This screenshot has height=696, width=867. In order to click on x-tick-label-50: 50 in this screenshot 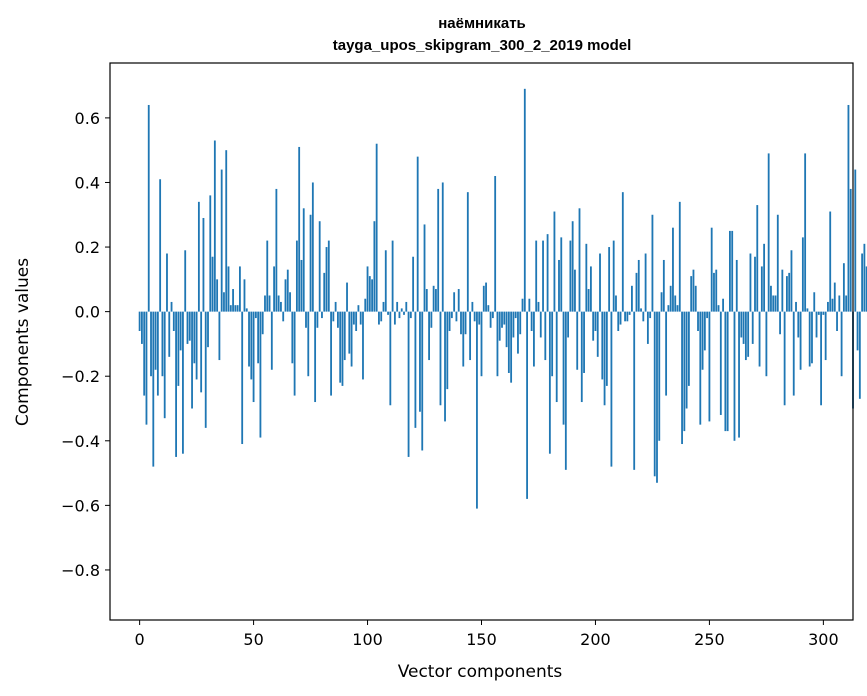, I will do `click(253, 639)`.